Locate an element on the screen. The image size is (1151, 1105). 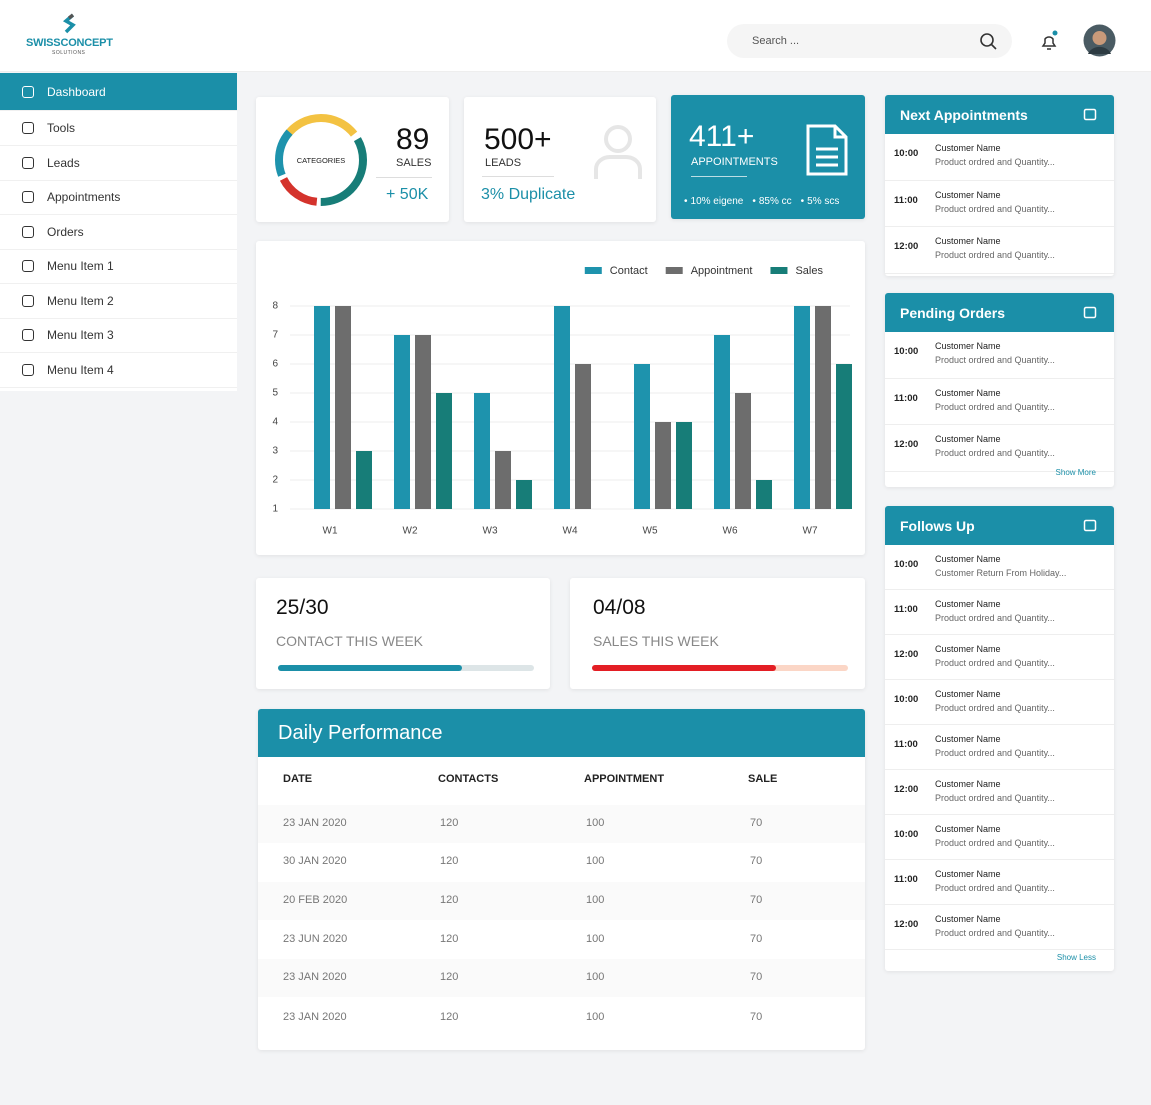
breakdown-item: 5% scs is located at coordinates (820, 201).